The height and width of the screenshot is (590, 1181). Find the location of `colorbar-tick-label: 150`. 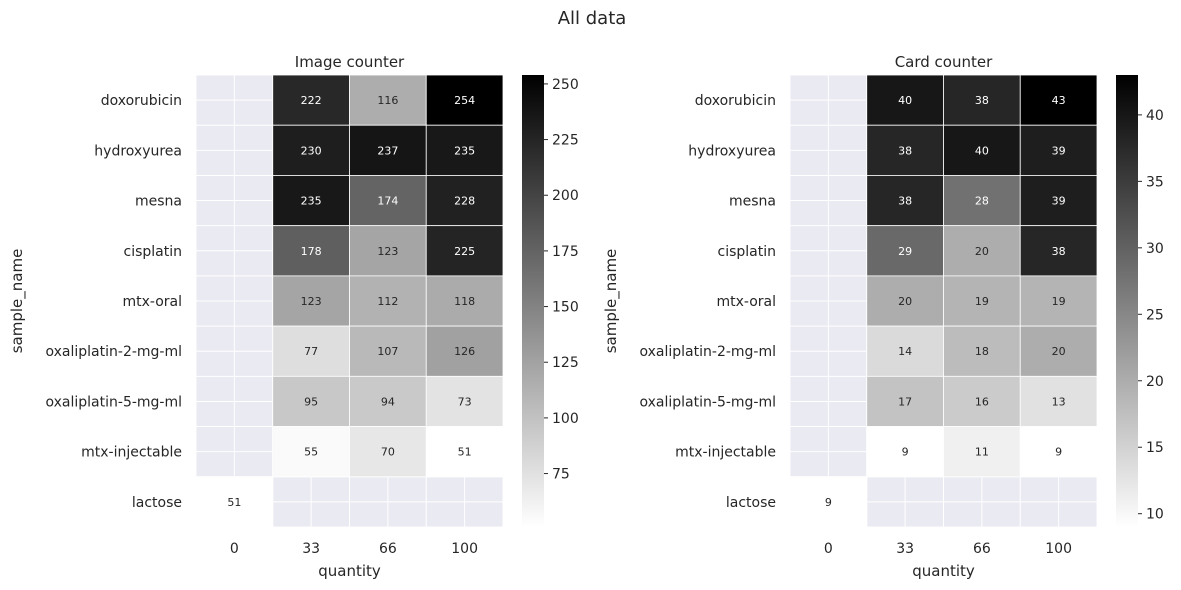

colorbar-tick-label: 150 is located at coordinates (565, 308).